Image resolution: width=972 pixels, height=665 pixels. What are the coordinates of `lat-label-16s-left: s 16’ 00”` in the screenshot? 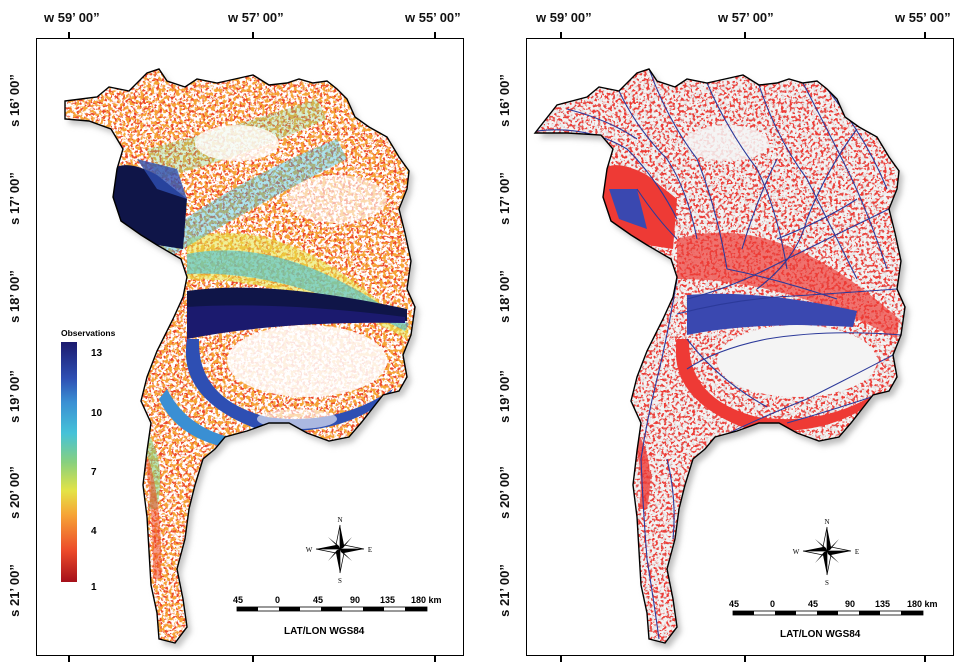 It's located at (14, 100).